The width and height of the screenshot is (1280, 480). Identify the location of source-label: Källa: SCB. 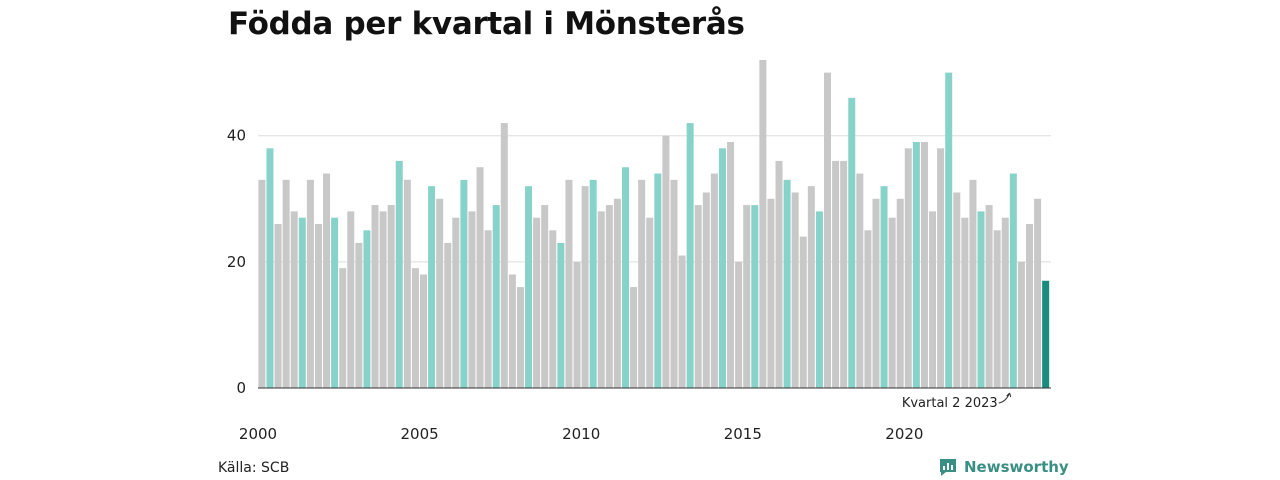
(254, 468).